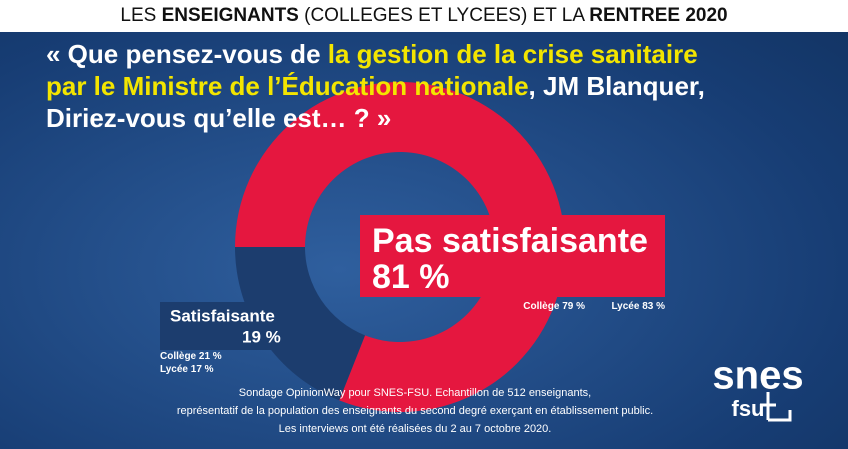 This screenshot has height=449, width=848. I want to click on detail-label: Lycée 17 %, so click(187, 369).